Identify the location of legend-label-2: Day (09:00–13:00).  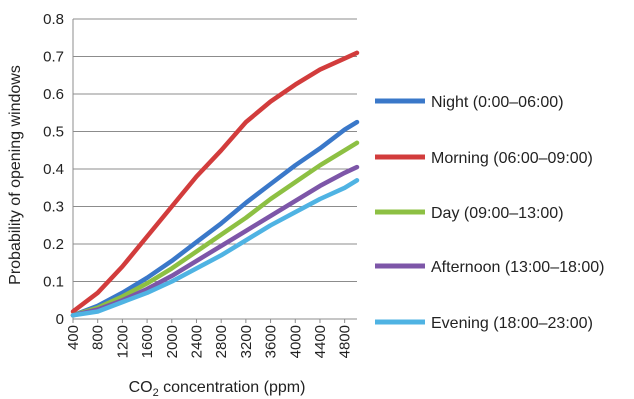
(497, 213).